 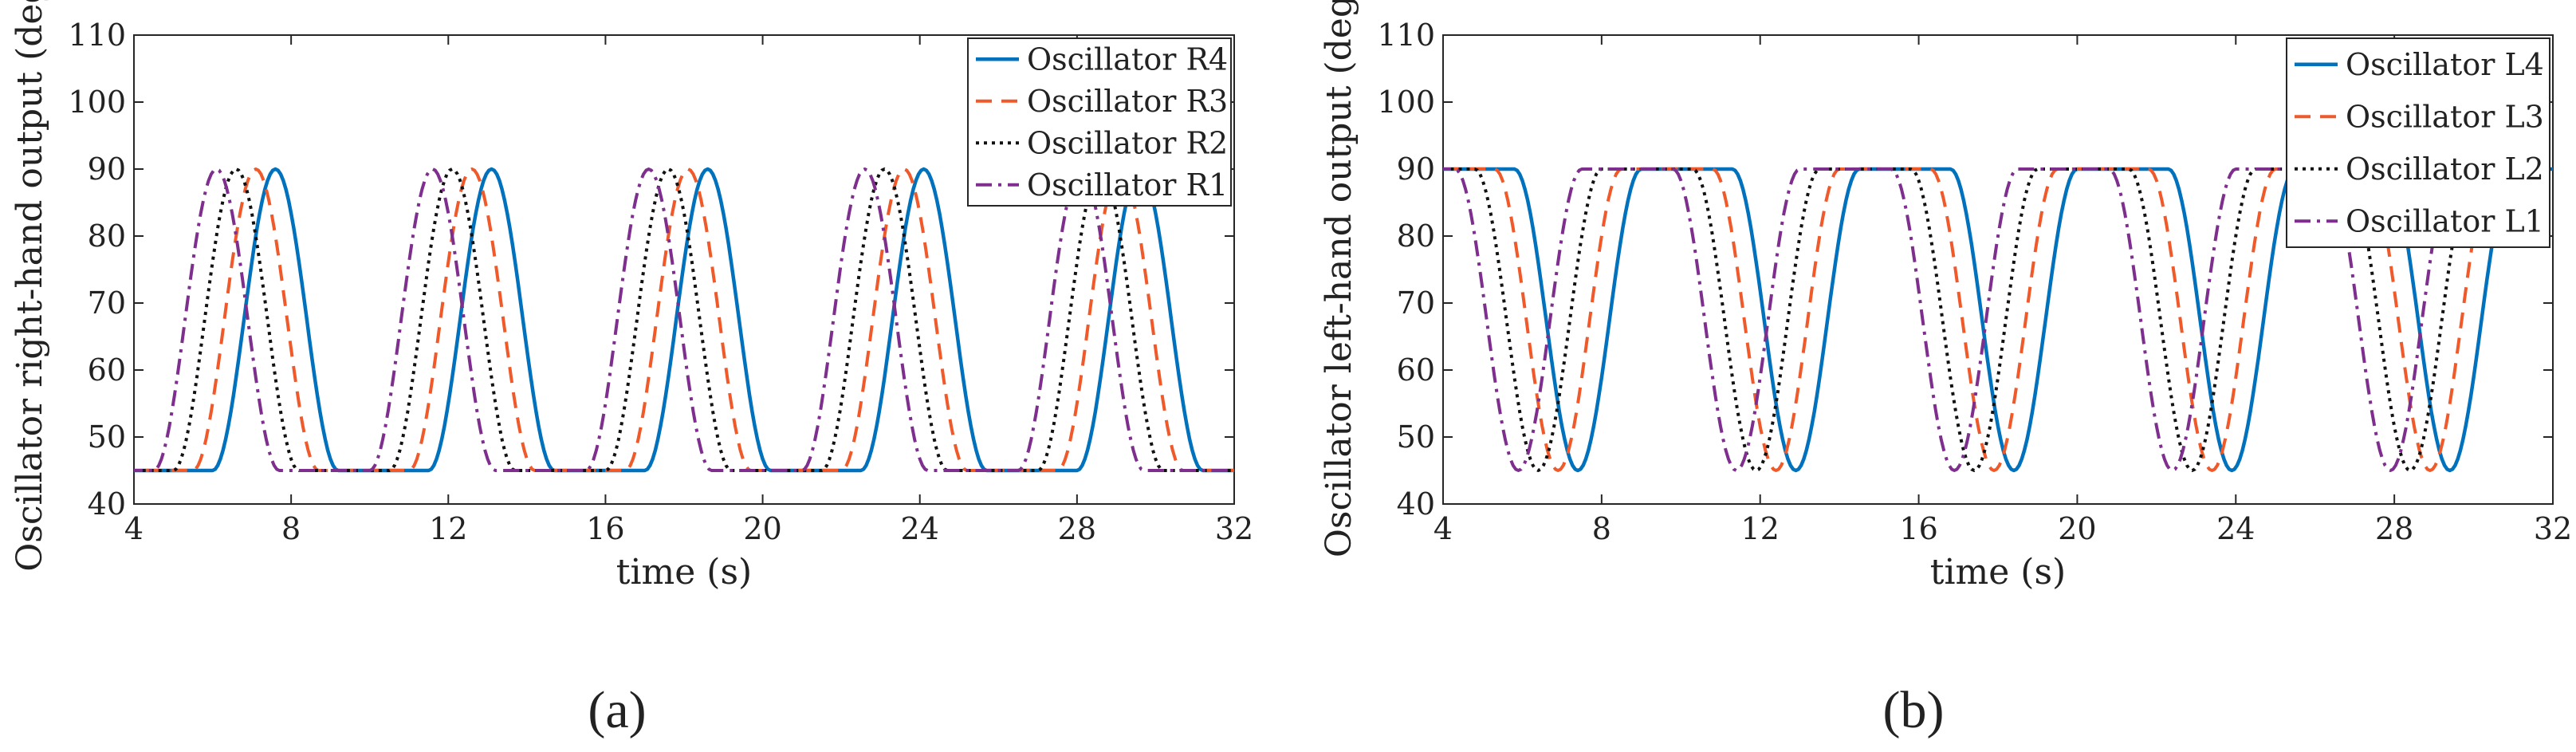 What do you see at coordinates (2445, 220) in the screenshot?
I see `legend-entry: Oscillator L1` at bounding box center [2445, 220].